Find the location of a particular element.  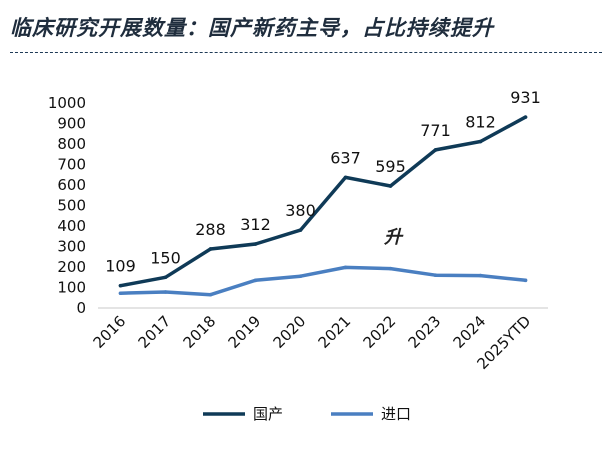

x-tick-label: 2019 is located at coordinates (245, 332).